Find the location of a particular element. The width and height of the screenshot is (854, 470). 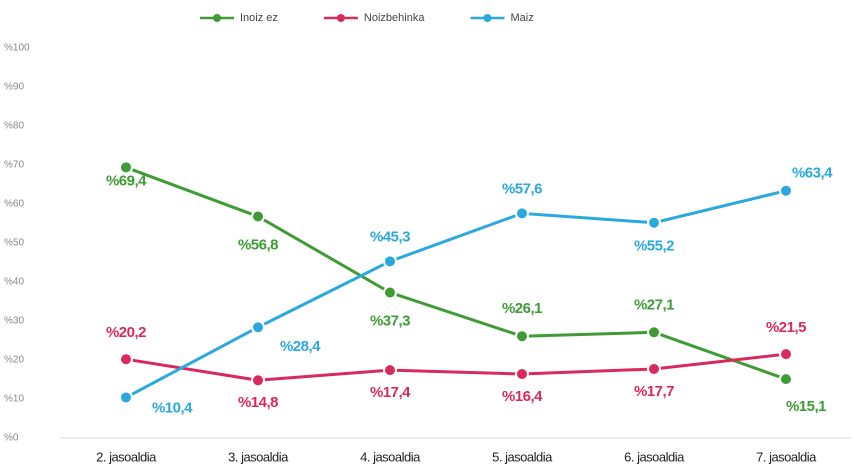

data-label: %16,4 is located at coordinates (522, 396).